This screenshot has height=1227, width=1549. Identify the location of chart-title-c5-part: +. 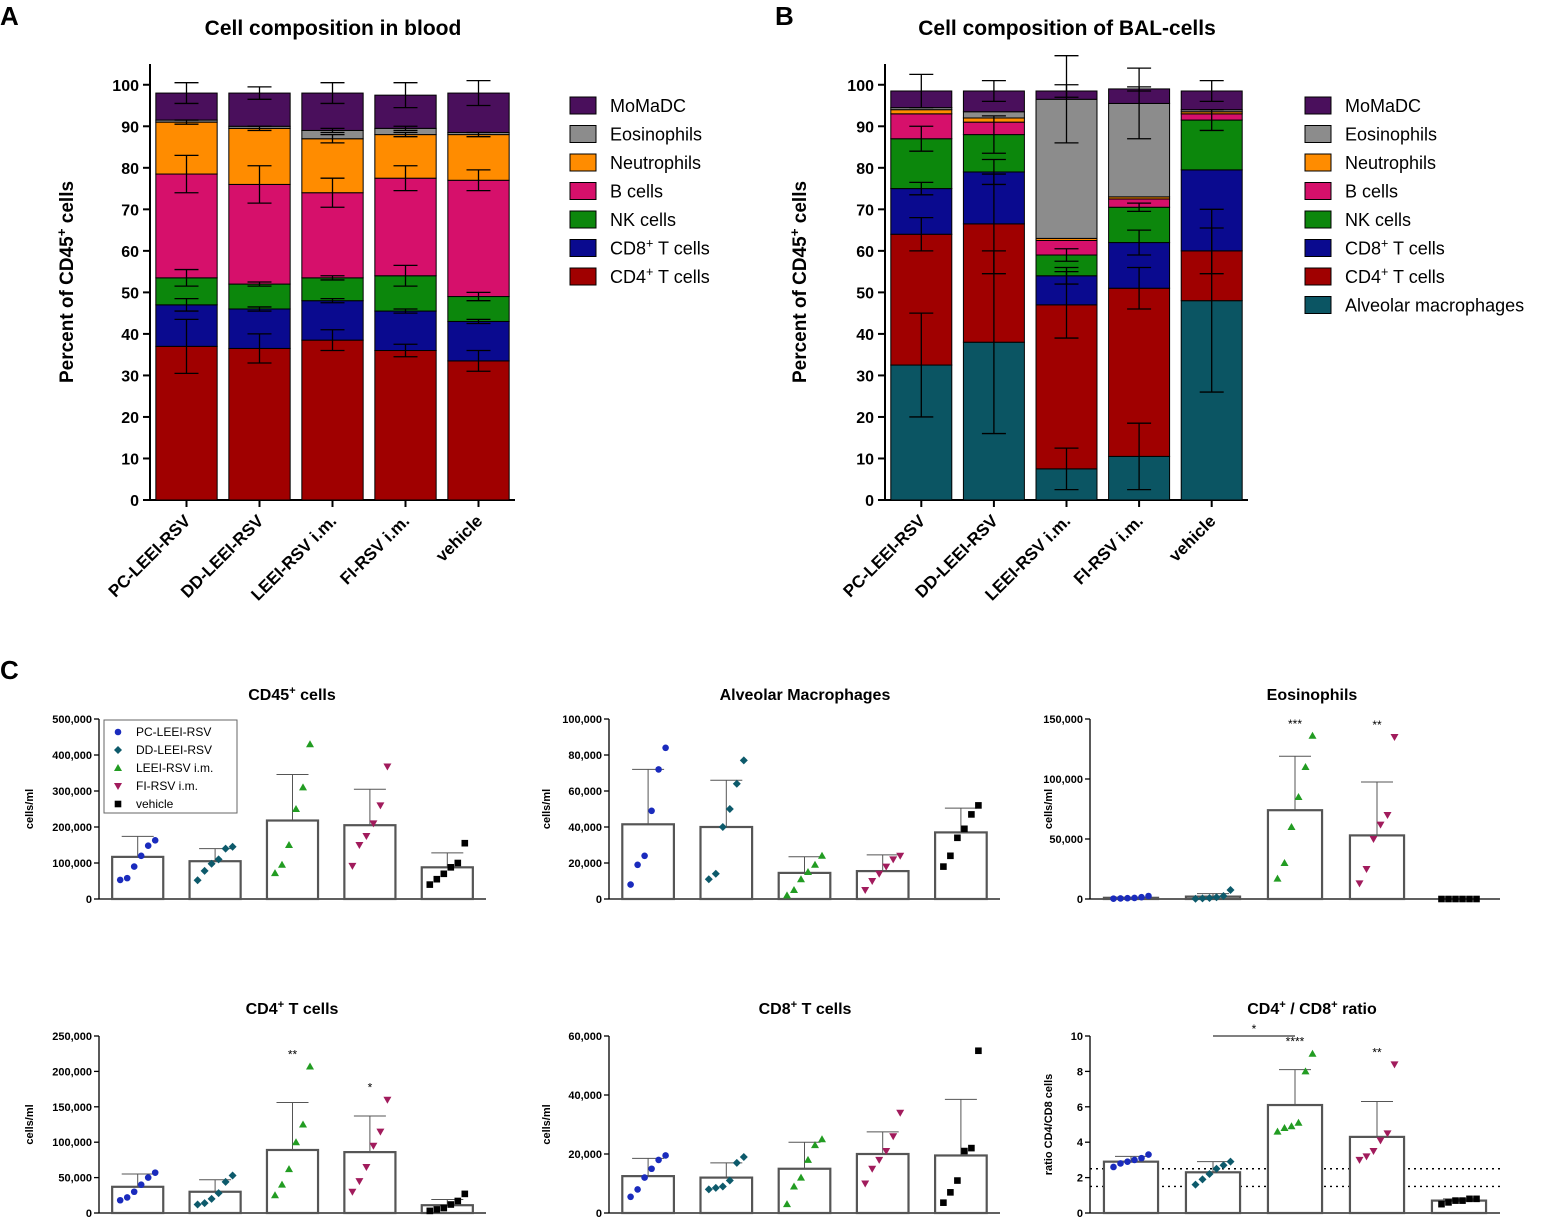
(794, 1005).